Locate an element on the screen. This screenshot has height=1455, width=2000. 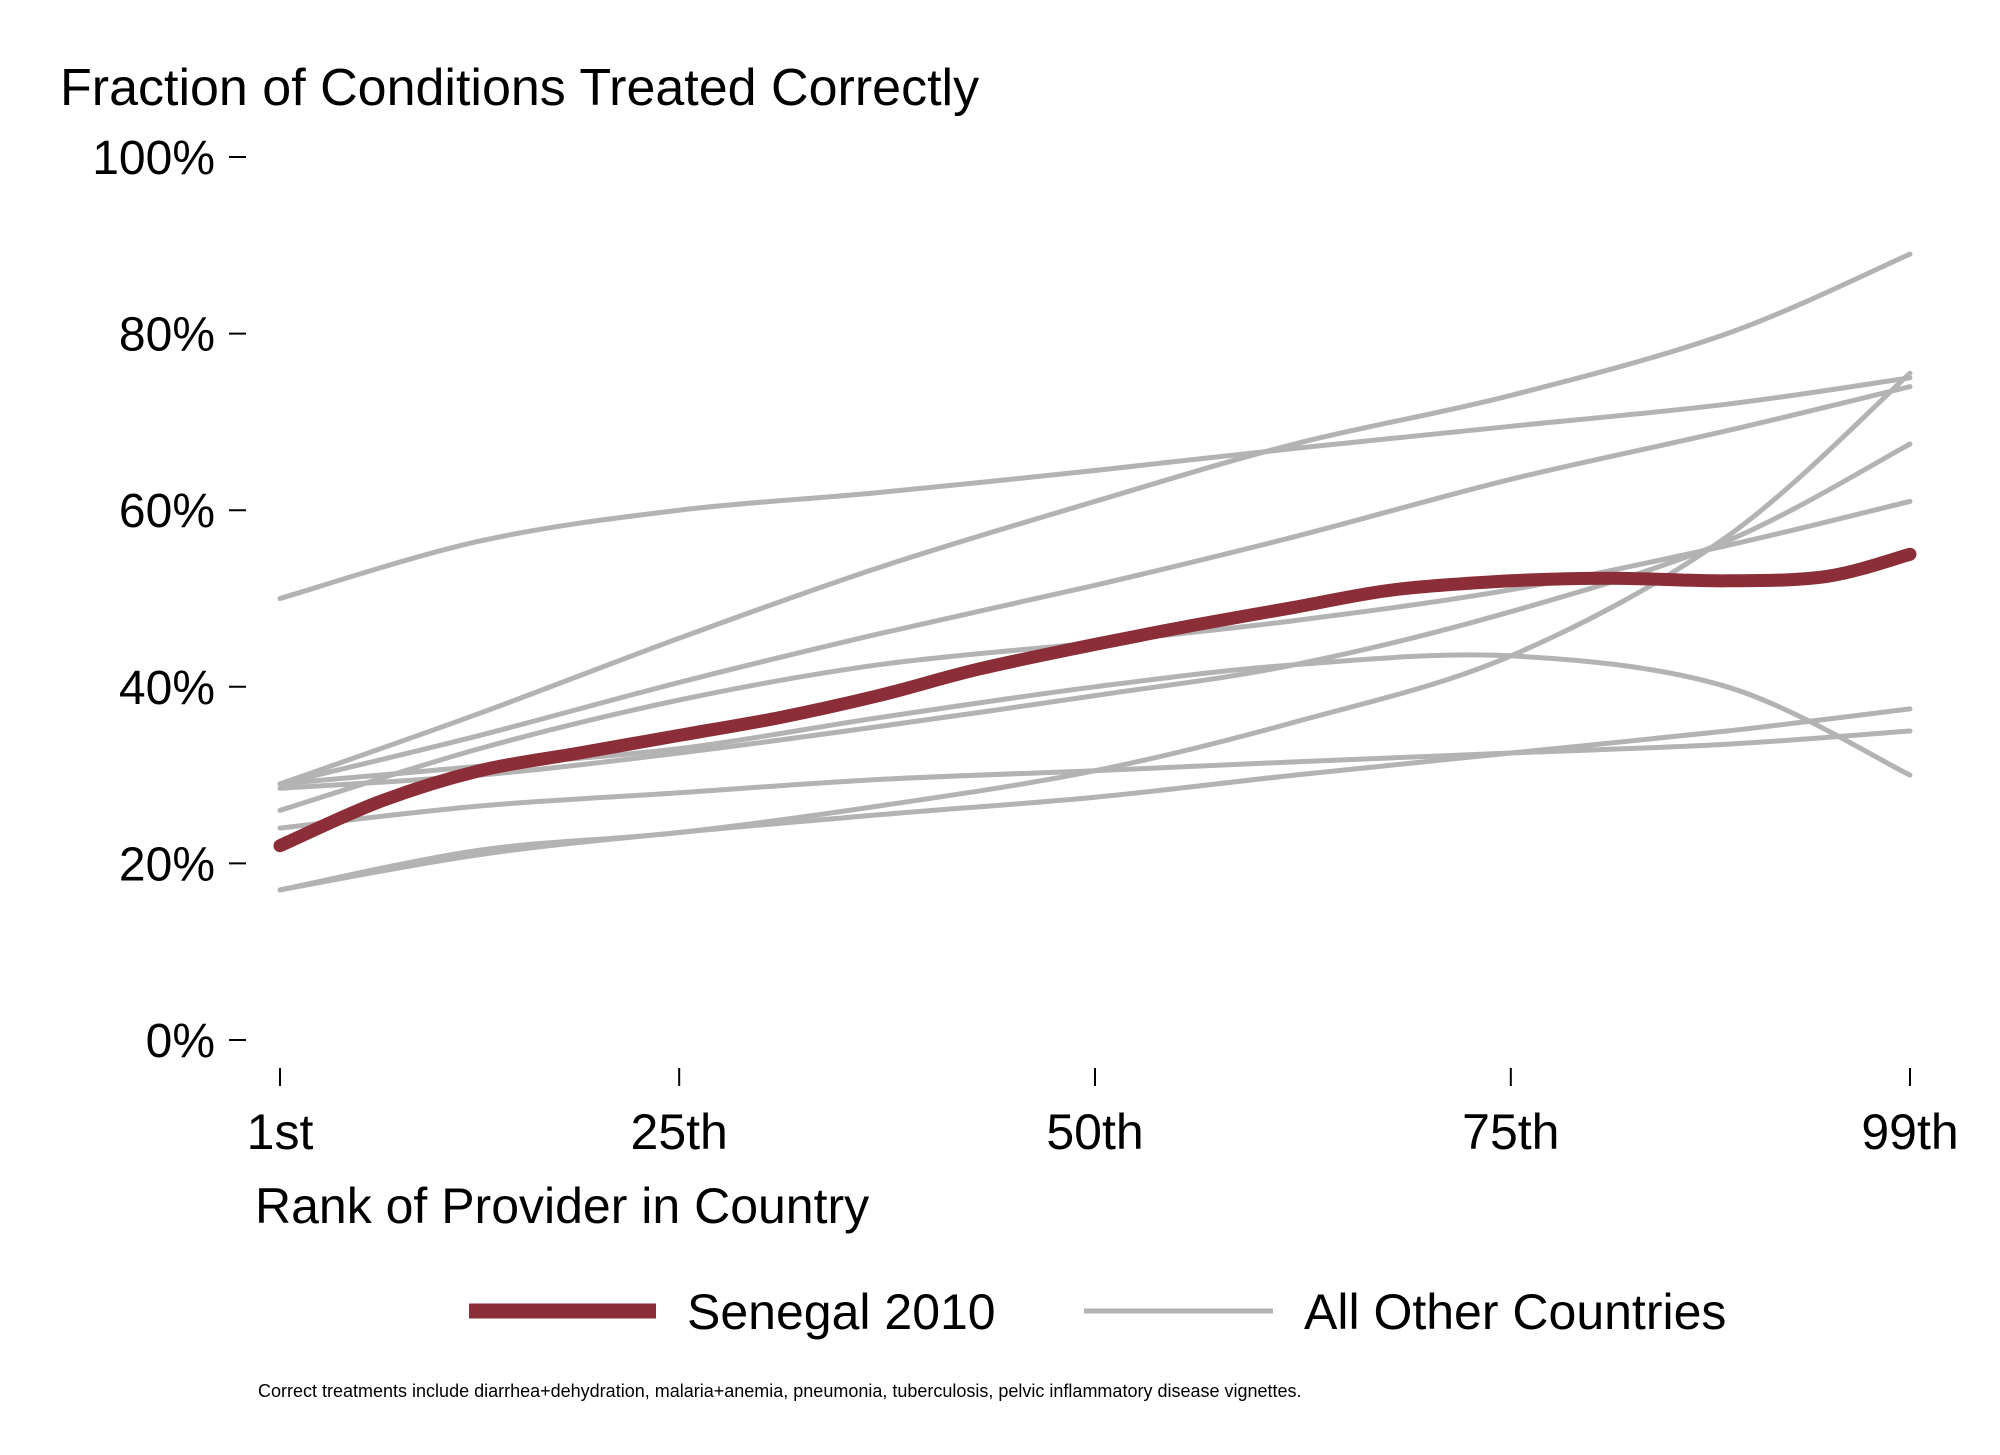
legend-label-other-countries: All Other Countries is located at coordinates (1515, 1312).